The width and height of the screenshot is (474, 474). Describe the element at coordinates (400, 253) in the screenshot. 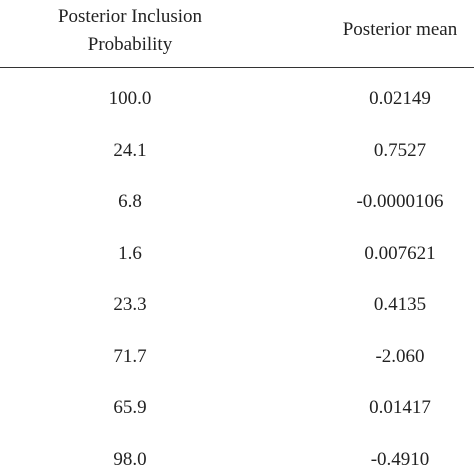

I see `table-cell: 0.007621` at that location.